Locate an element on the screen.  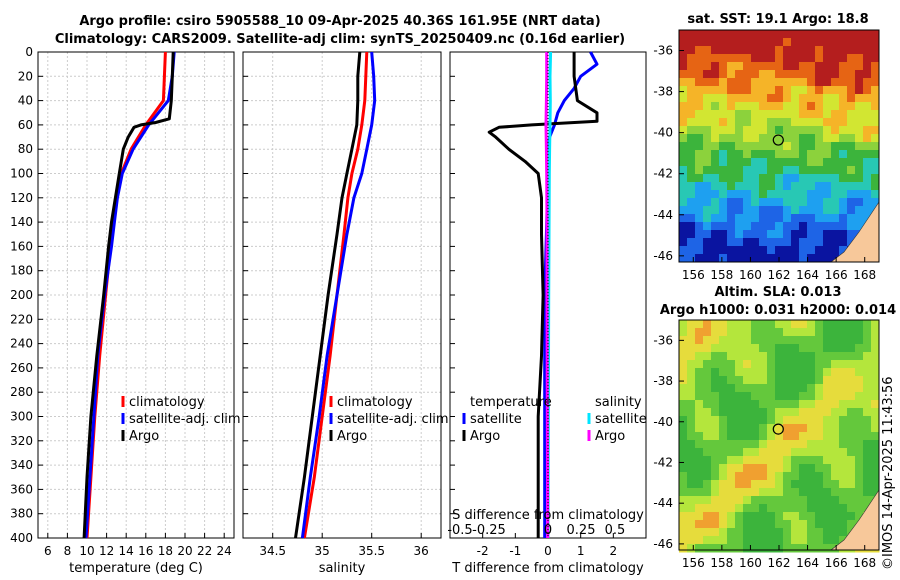
difference-temp-legend-label: Argo is located at coordinates (485, 436).